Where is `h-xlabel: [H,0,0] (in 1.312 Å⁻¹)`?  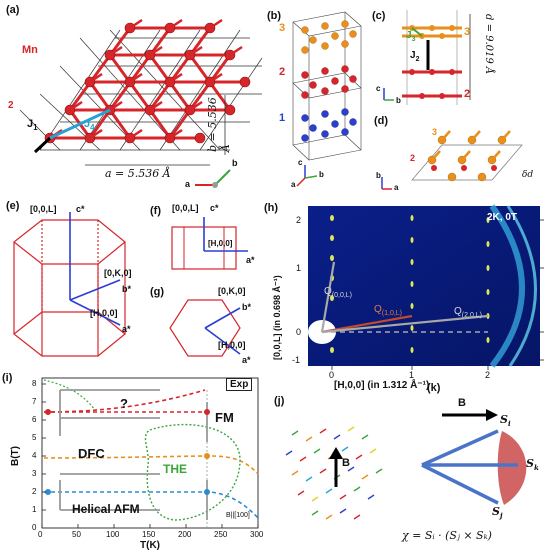 h-xlabel: [H,0,0] (in 1.312 Å⁻¹) is located at coordinates (382, 385).